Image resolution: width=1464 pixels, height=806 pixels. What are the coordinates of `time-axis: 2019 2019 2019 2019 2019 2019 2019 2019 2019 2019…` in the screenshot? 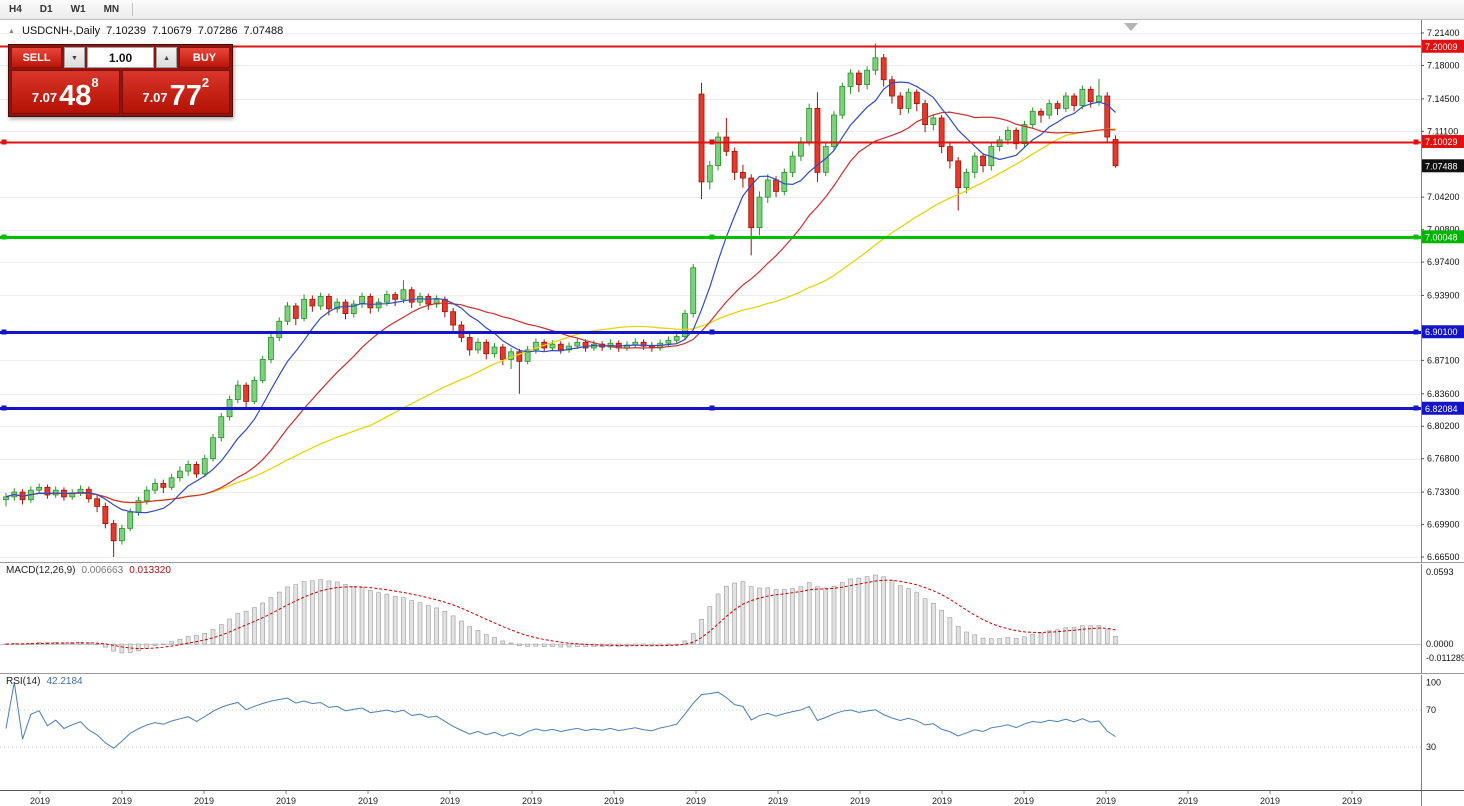 It's located at (696, 798).